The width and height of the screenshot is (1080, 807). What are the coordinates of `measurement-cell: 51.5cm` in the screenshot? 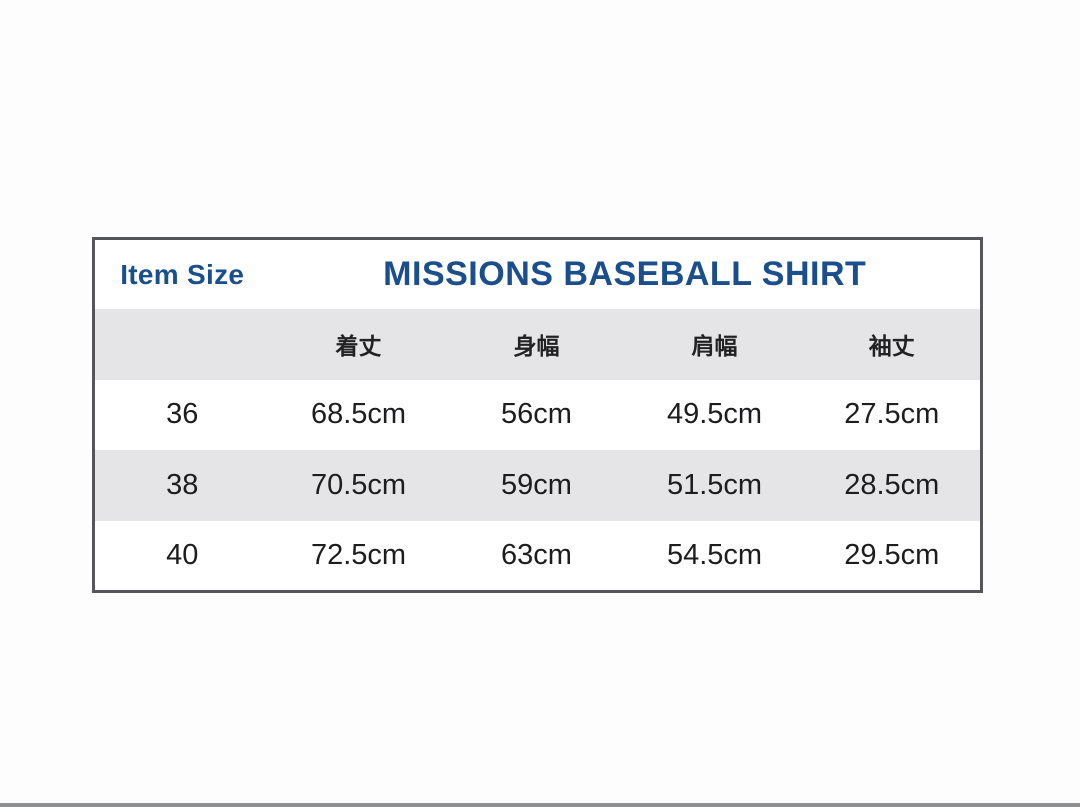 It's located at (714, 485).